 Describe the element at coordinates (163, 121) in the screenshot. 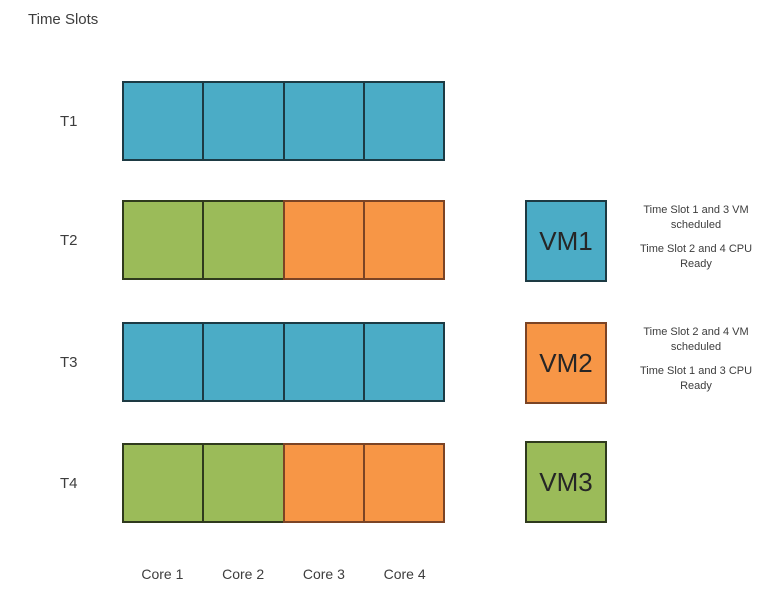

I see `grid-cell-t1-core1` at that location.